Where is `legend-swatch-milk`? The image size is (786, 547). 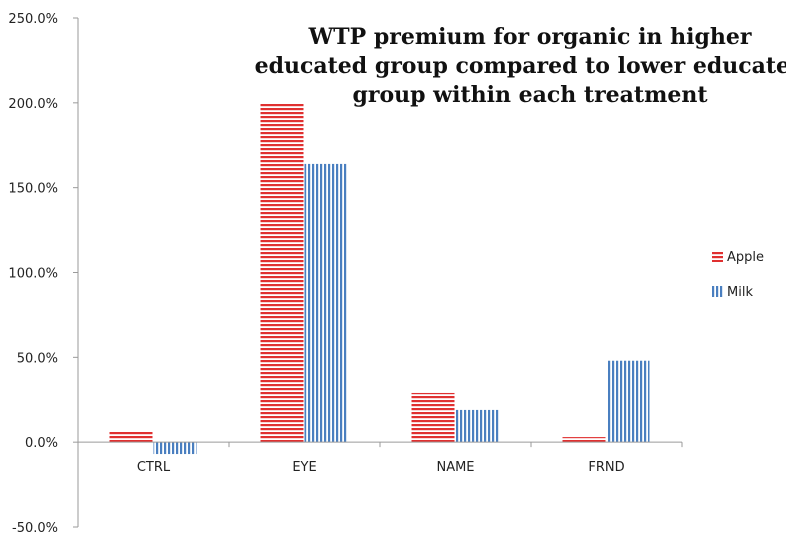 legend-swatch-milk is located at coordinates (717, 291).